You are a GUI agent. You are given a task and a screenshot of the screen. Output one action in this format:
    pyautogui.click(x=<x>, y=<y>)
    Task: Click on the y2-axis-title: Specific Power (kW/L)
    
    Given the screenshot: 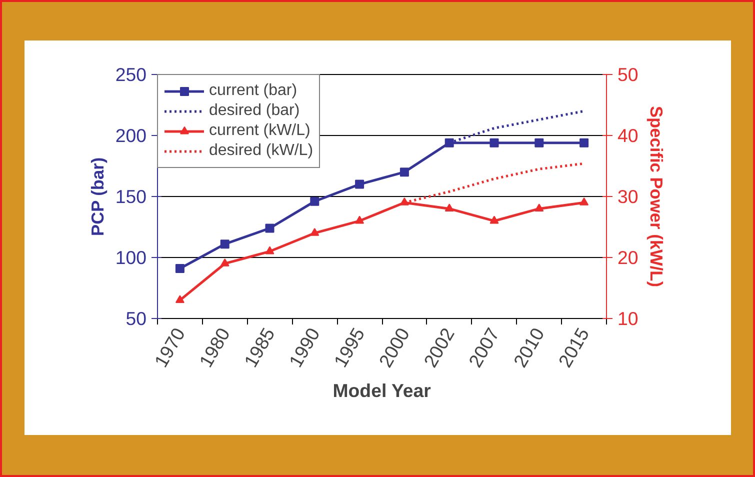 What is the action you would take?
    pyautogui.click(x=656, y=197)
    